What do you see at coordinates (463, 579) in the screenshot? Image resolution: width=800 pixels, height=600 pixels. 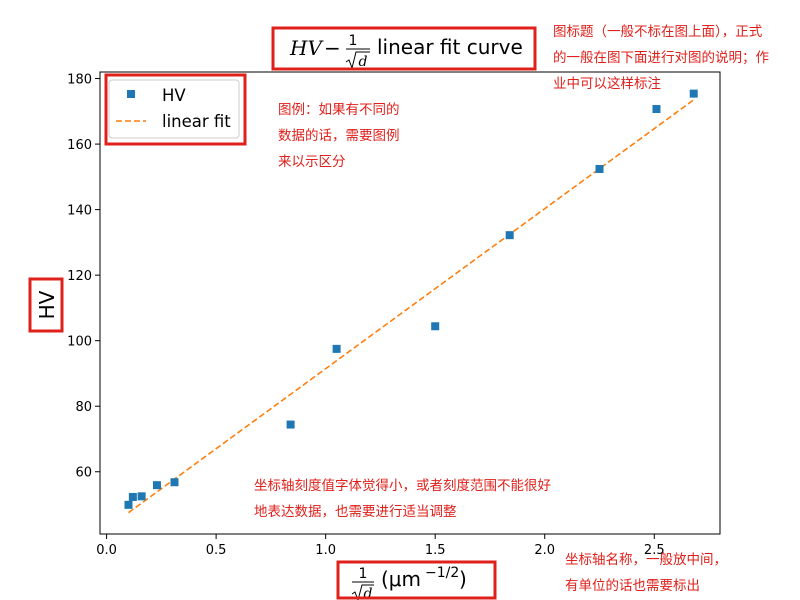 I see `x-label-close-paren: )` at bounding box center [463, 579].